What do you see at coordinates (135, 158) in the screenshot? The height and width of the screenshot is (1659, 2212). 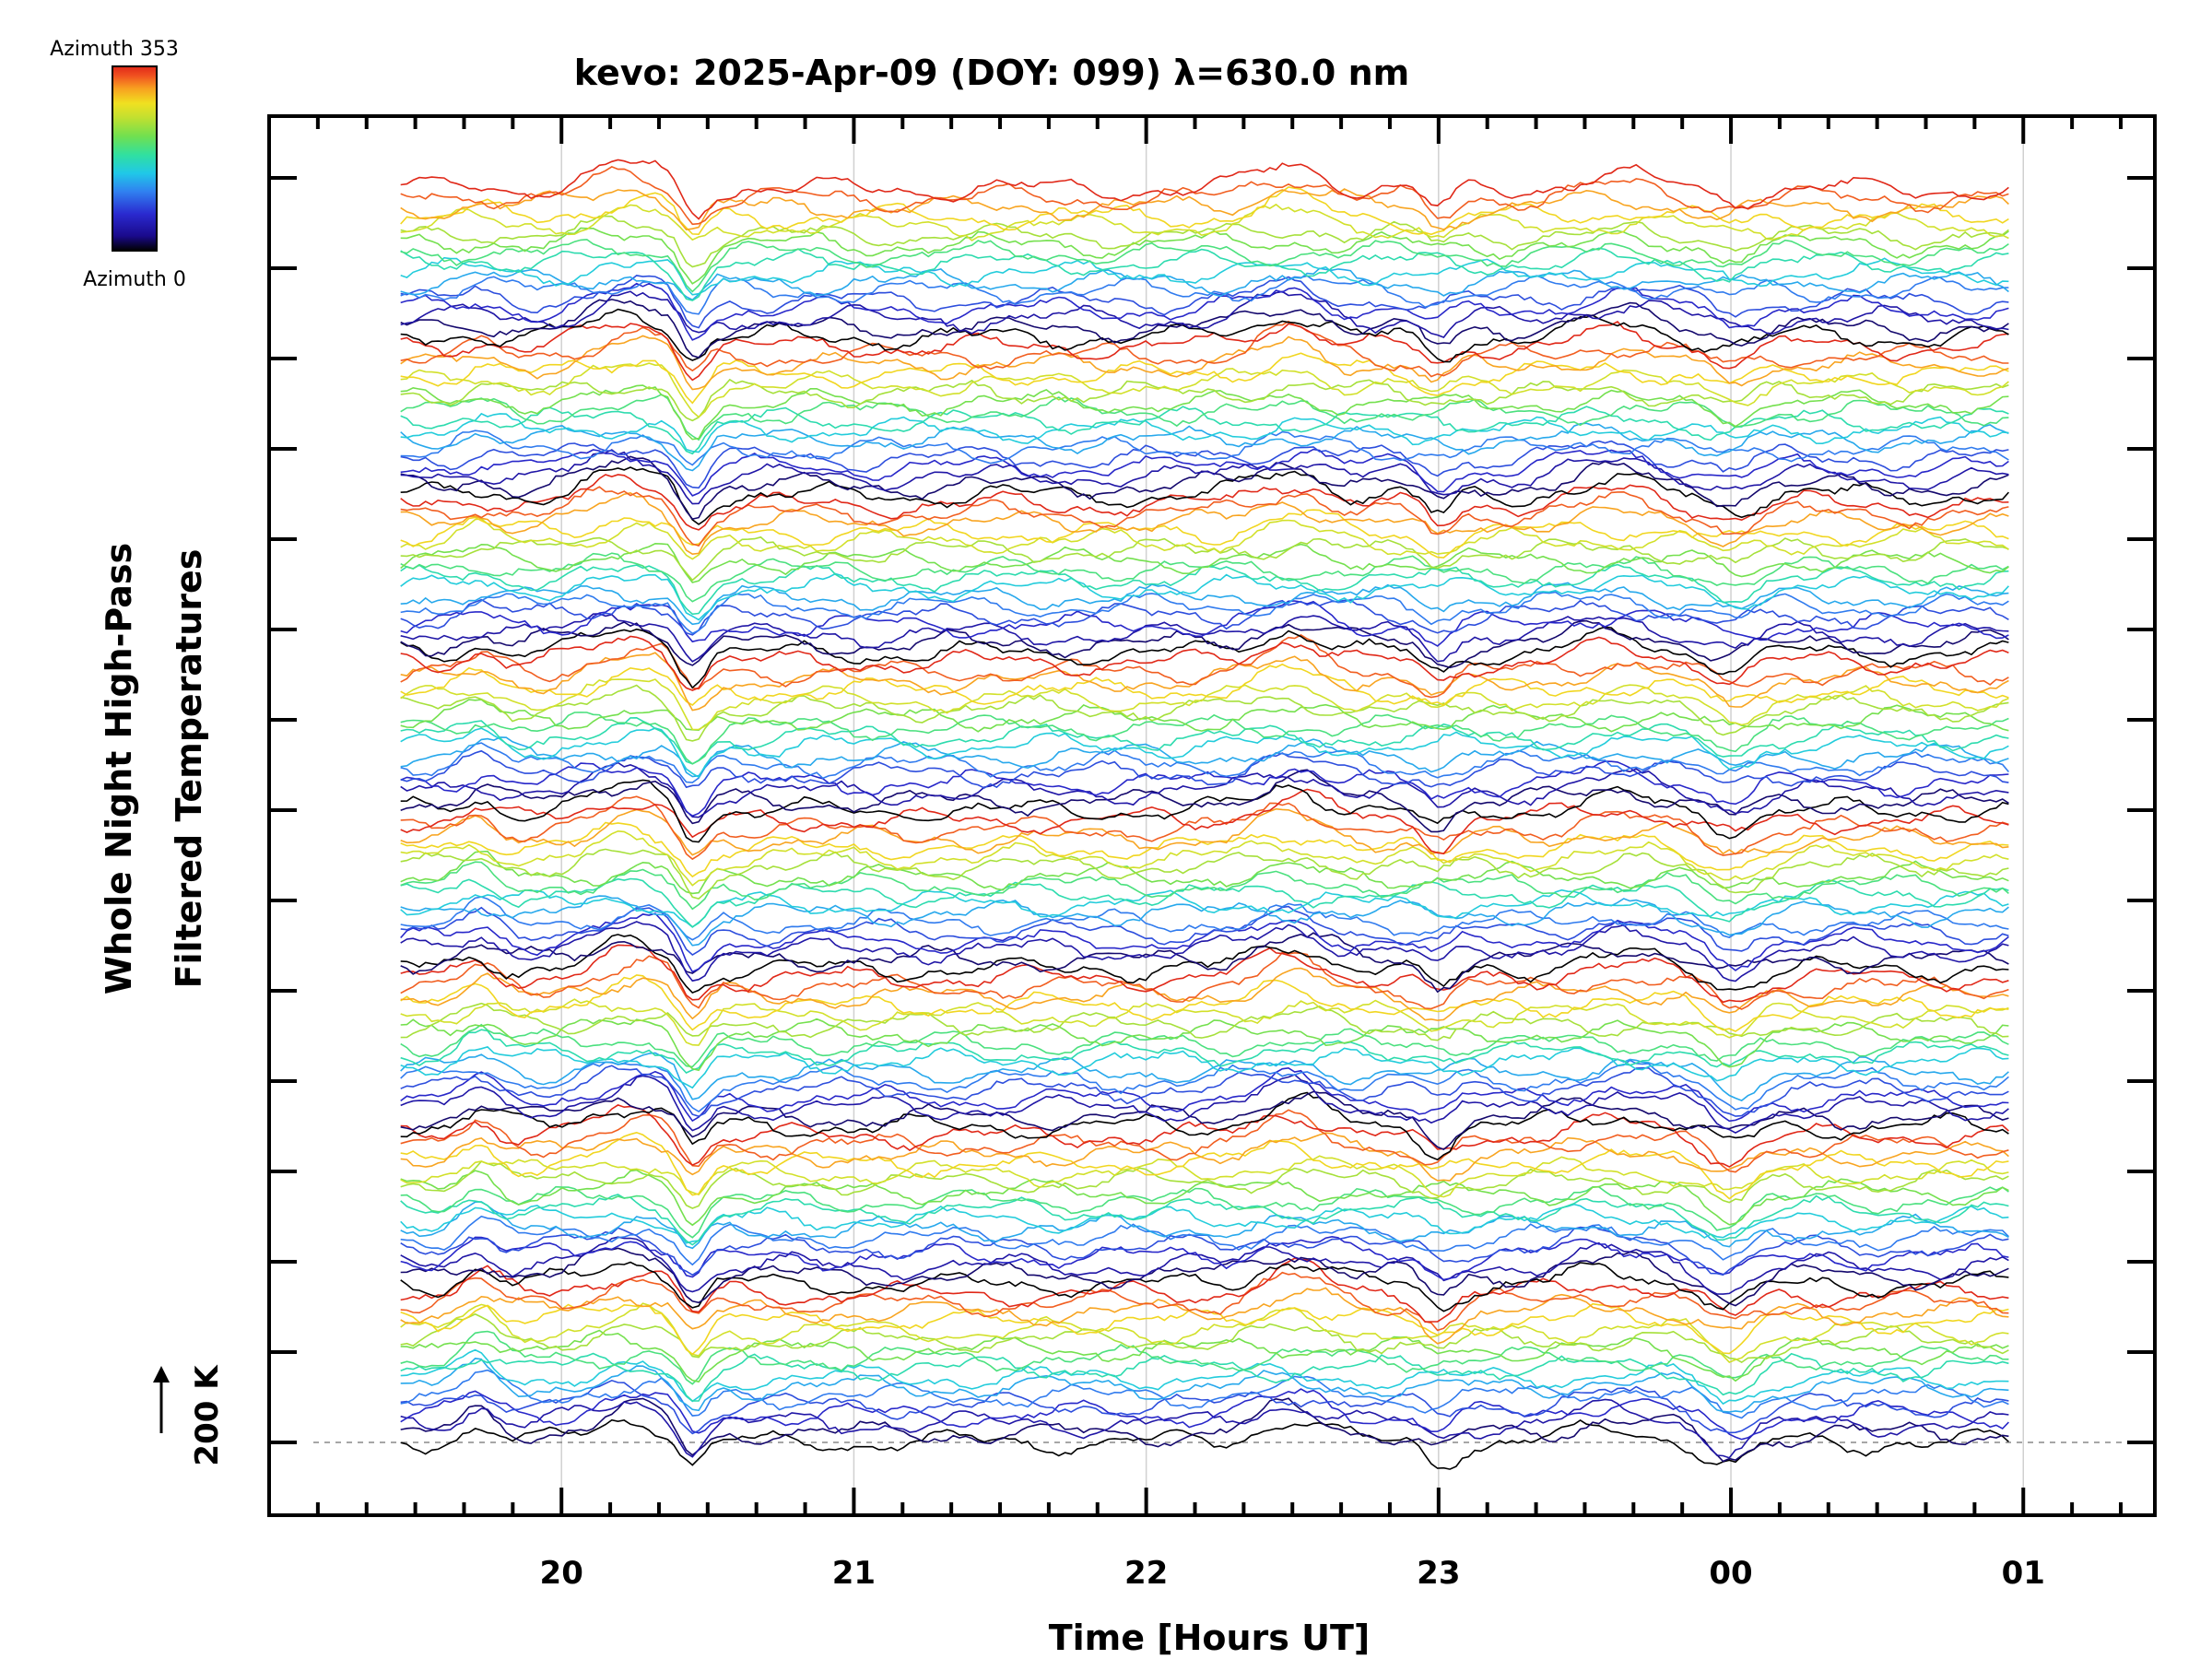 I see `colorbar` at bounding box center [135, 158].